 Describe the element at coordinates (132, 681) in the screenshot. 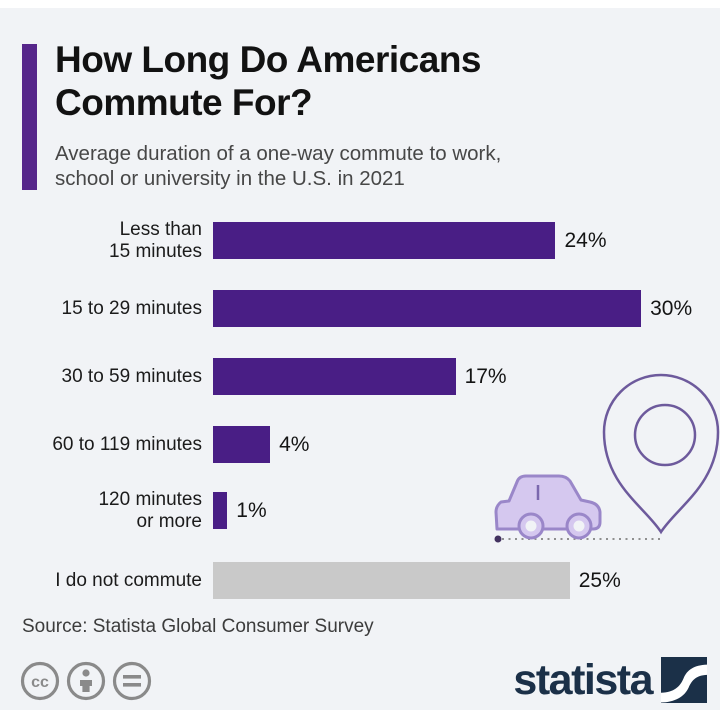

I see `no-derivatives-icon` at that location.